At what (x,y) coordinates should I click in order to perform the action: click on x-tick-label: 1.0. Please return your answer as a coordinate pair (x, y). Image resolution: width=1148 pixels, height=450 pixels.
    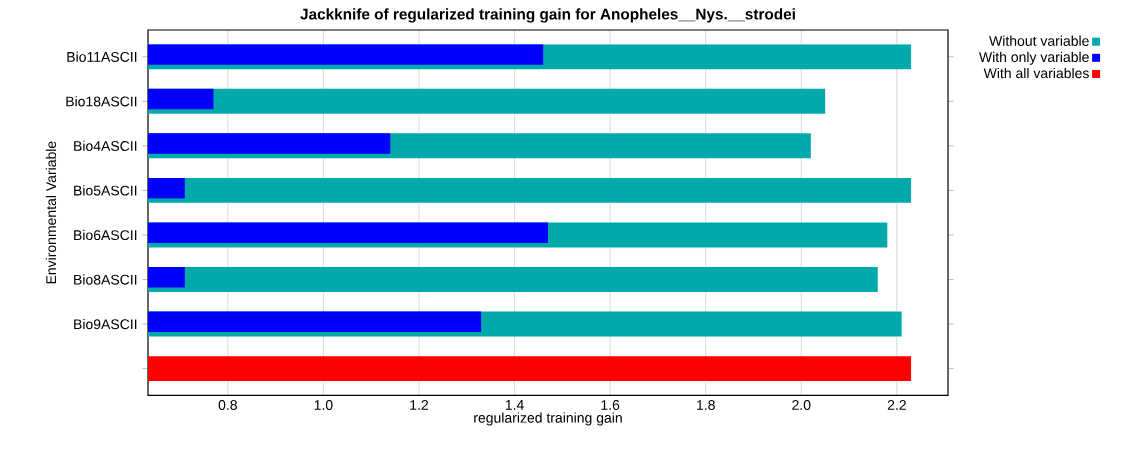
    Looking at the image, I should click on (323, 405).